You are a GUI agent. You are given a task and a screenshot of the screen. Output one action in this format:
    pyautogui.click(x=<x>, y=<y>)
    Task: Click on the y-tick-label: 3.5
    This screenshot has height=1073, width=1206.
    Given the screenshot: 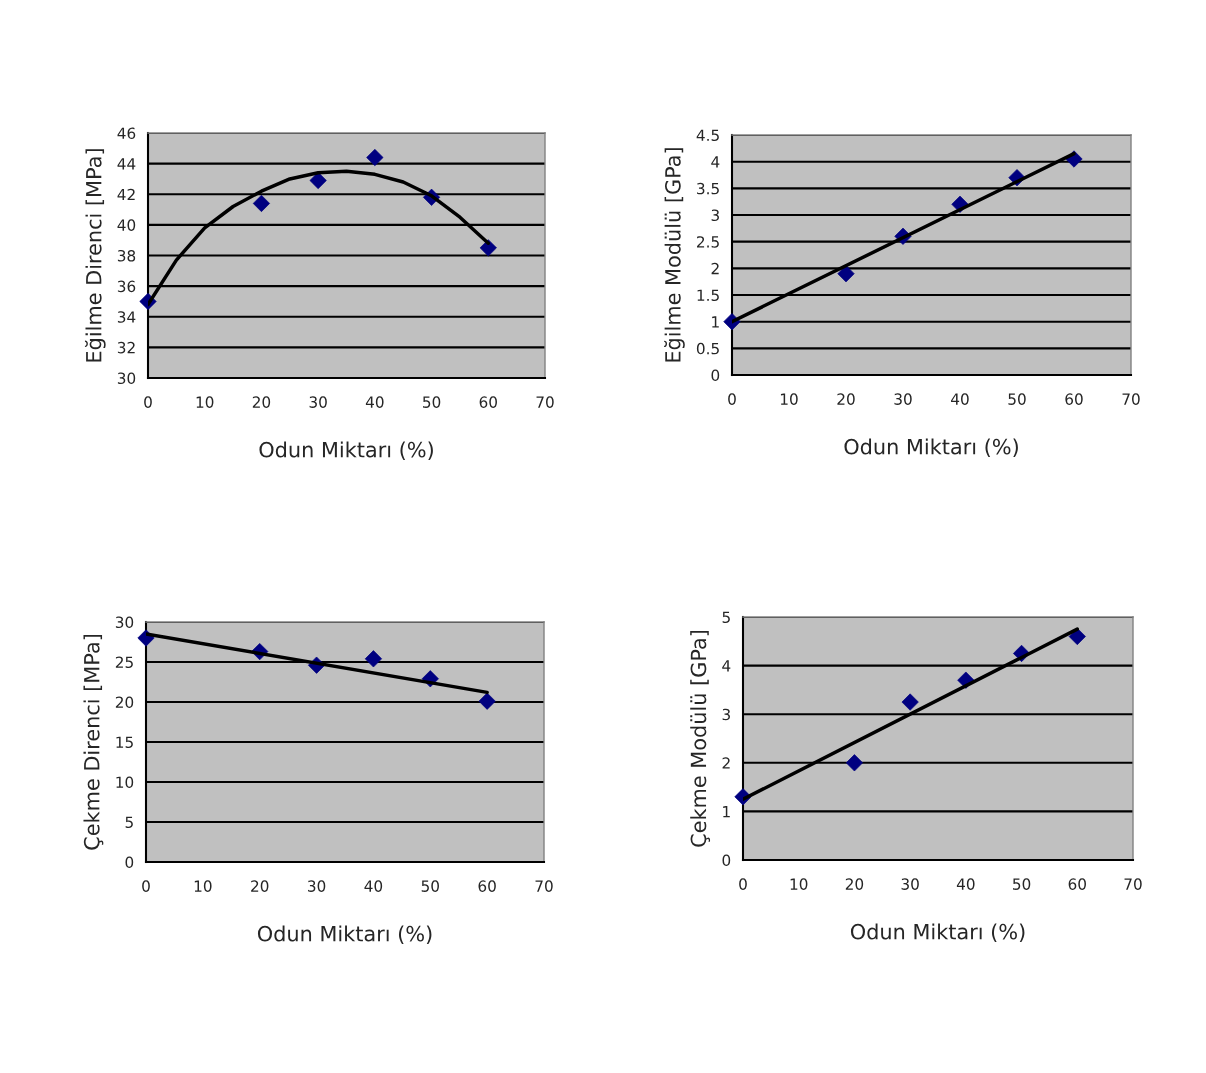 What is the action you would take?
    pyautogui.click(x=708, y=188)
    